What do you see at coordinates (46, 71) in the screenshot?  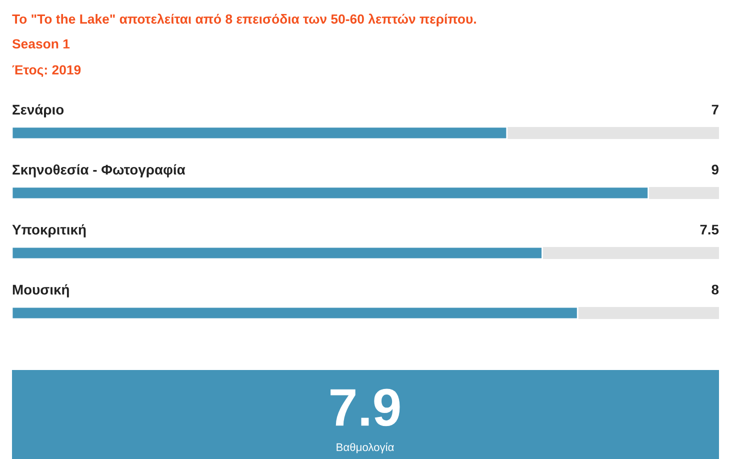 I see `text: Έτος: 2019` at bounding box center [46, 71].